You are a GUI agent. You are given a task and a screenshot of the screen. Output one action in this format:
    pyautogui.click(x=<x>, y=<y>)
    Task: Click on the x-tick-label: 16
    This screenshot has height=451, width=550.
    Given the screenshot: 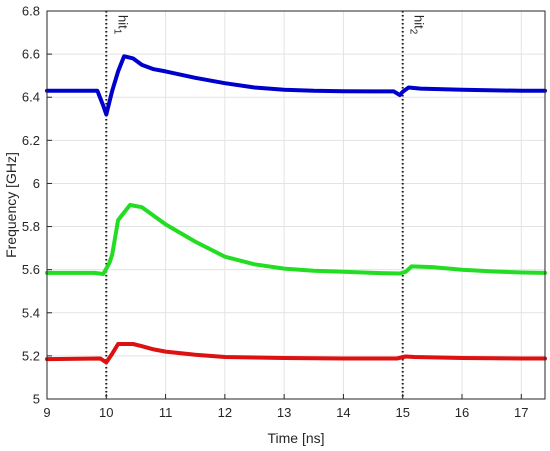 What is the action you would take?
    pyautogui.click(x=462, y=412)
    